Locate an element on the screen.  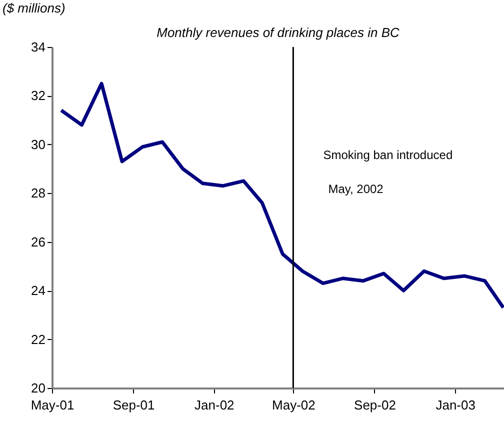
y-tick-label: 28 is located at coordinates (38, 193).